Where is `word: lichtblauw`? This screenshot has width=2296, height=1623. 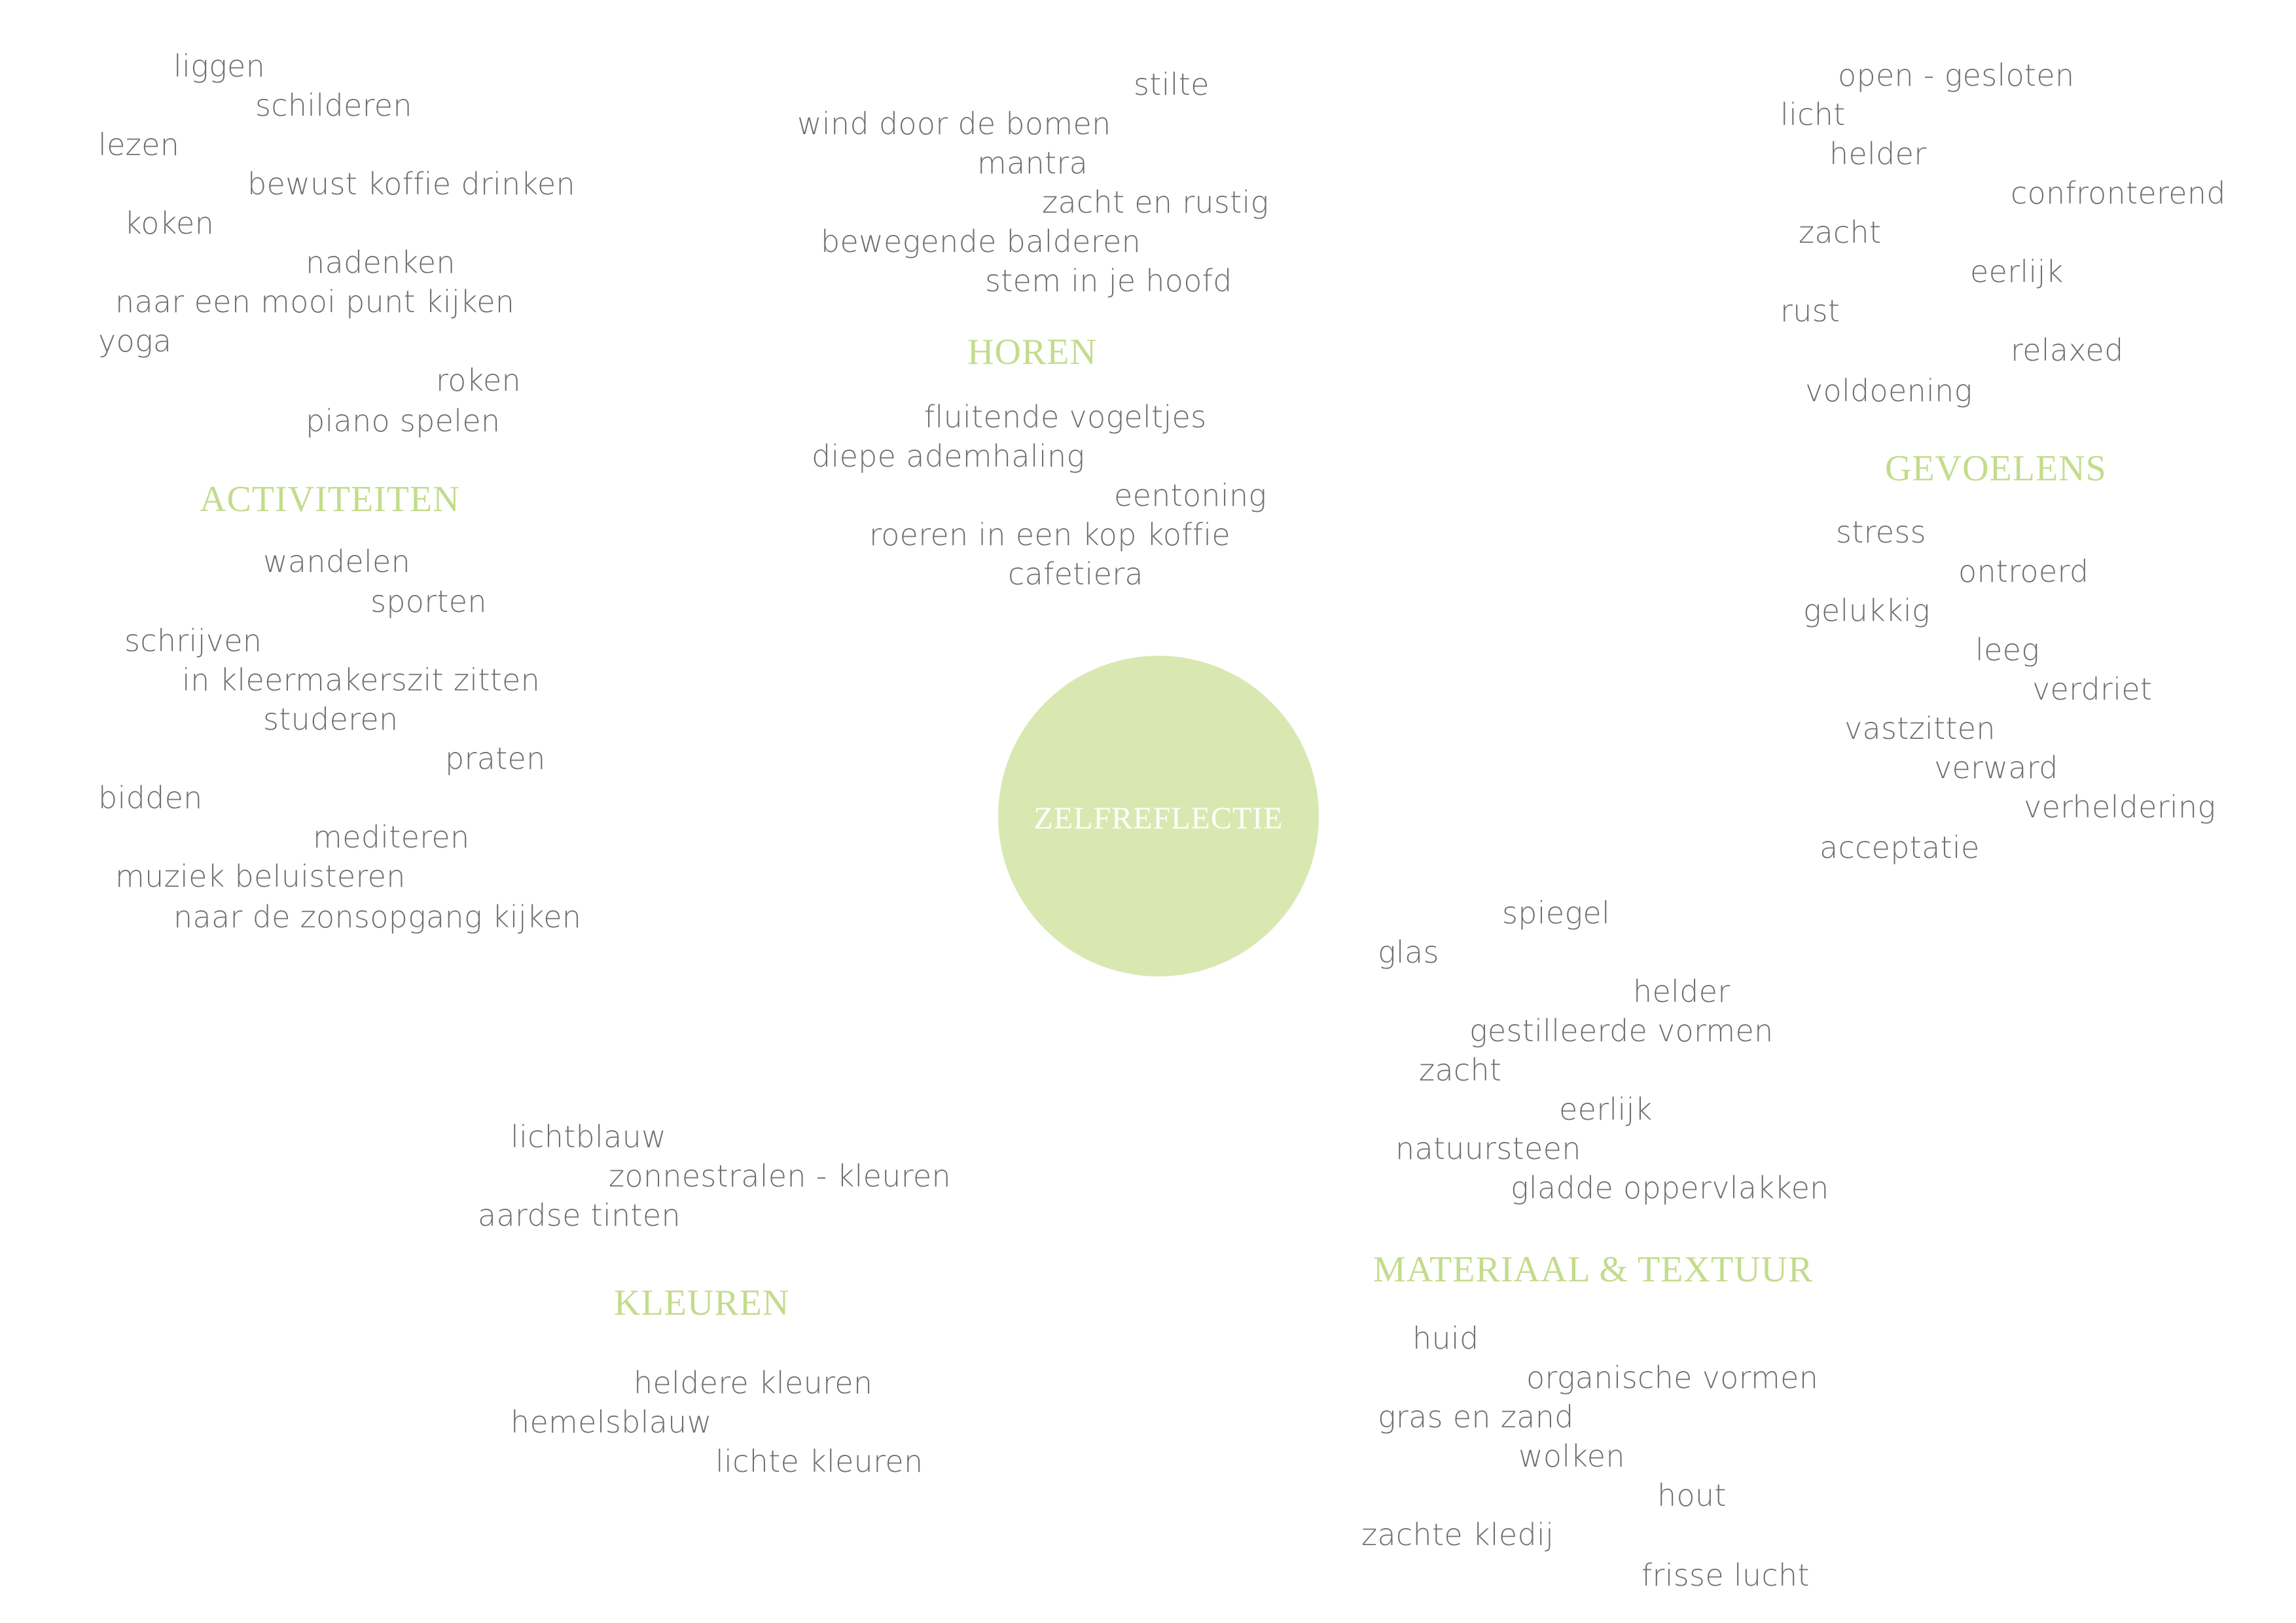 word: lichtblauw is located at coordinates (588, 1136).